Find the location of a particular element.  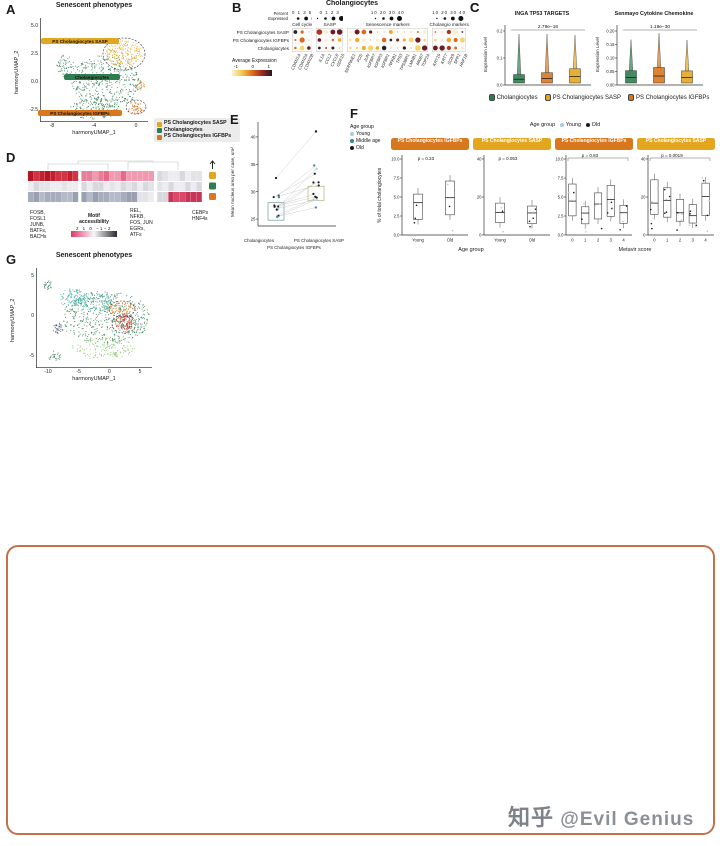

panel-letter: D is located at coordinates (11, 157).